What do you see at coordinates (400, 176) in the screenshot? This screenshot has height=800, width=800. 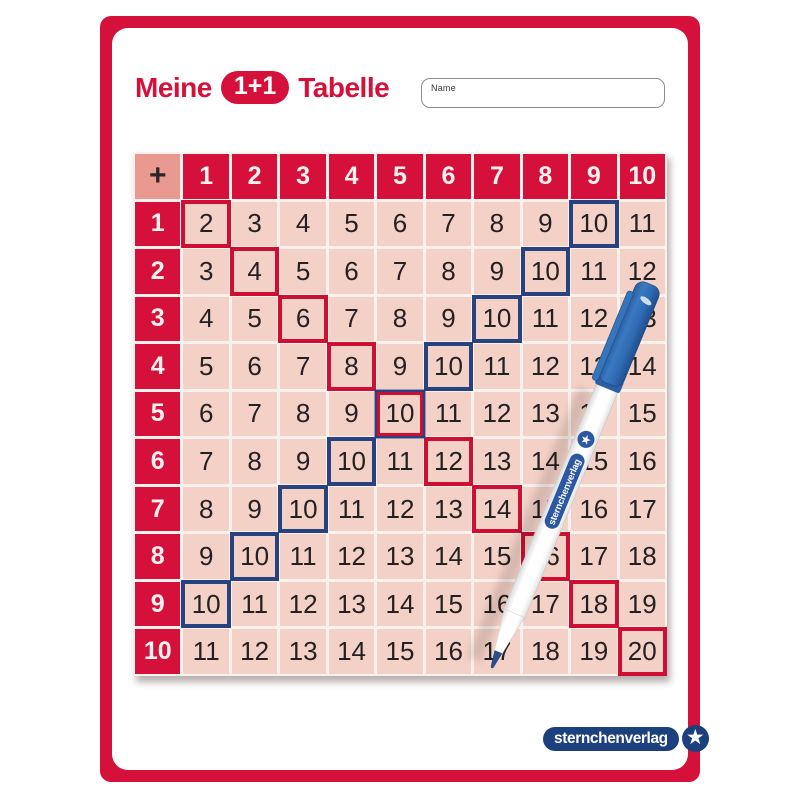 I see `column-header-cell: 5` at bounding box center [400, 176].